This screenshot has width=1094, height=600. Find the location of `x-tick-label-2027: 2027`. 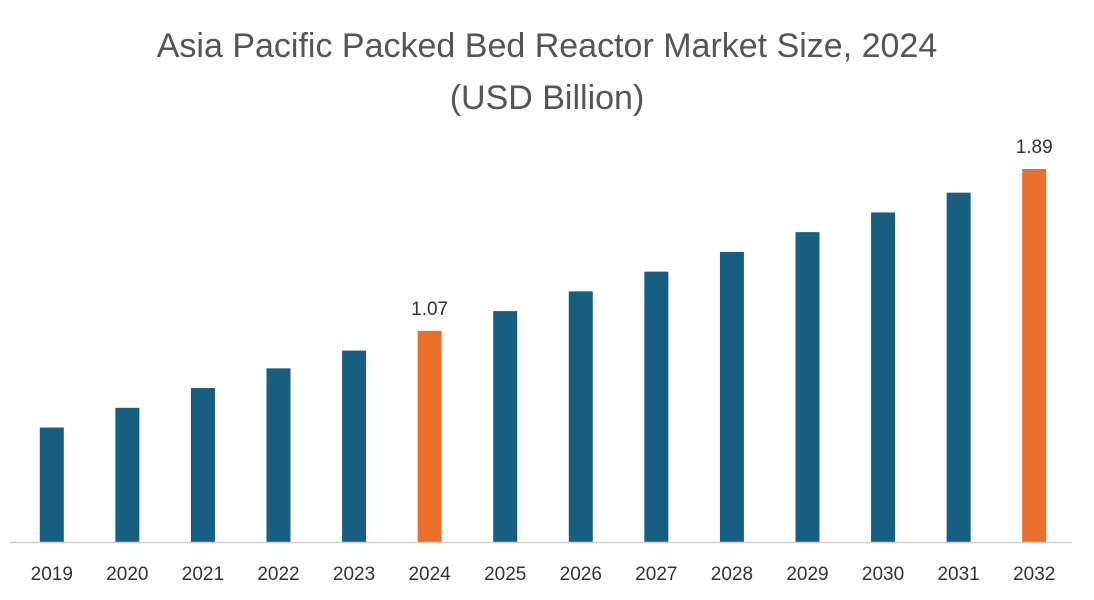

x-tick-label-2027: 2027 is located at coordinates (656, 574).